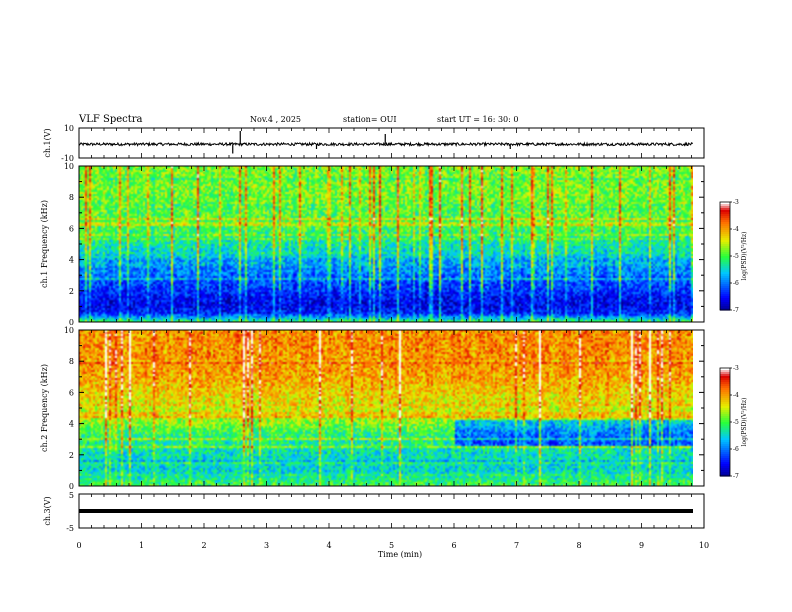 Image resolution: width=792 pixels, height=612 pixels. What do you see at coordinates (392, 545) in the screenshot?
I see `time-axis-tick-labels: 0 1 2 3 4 5 6 7 8 9 10` at bounding box center [392, 545].